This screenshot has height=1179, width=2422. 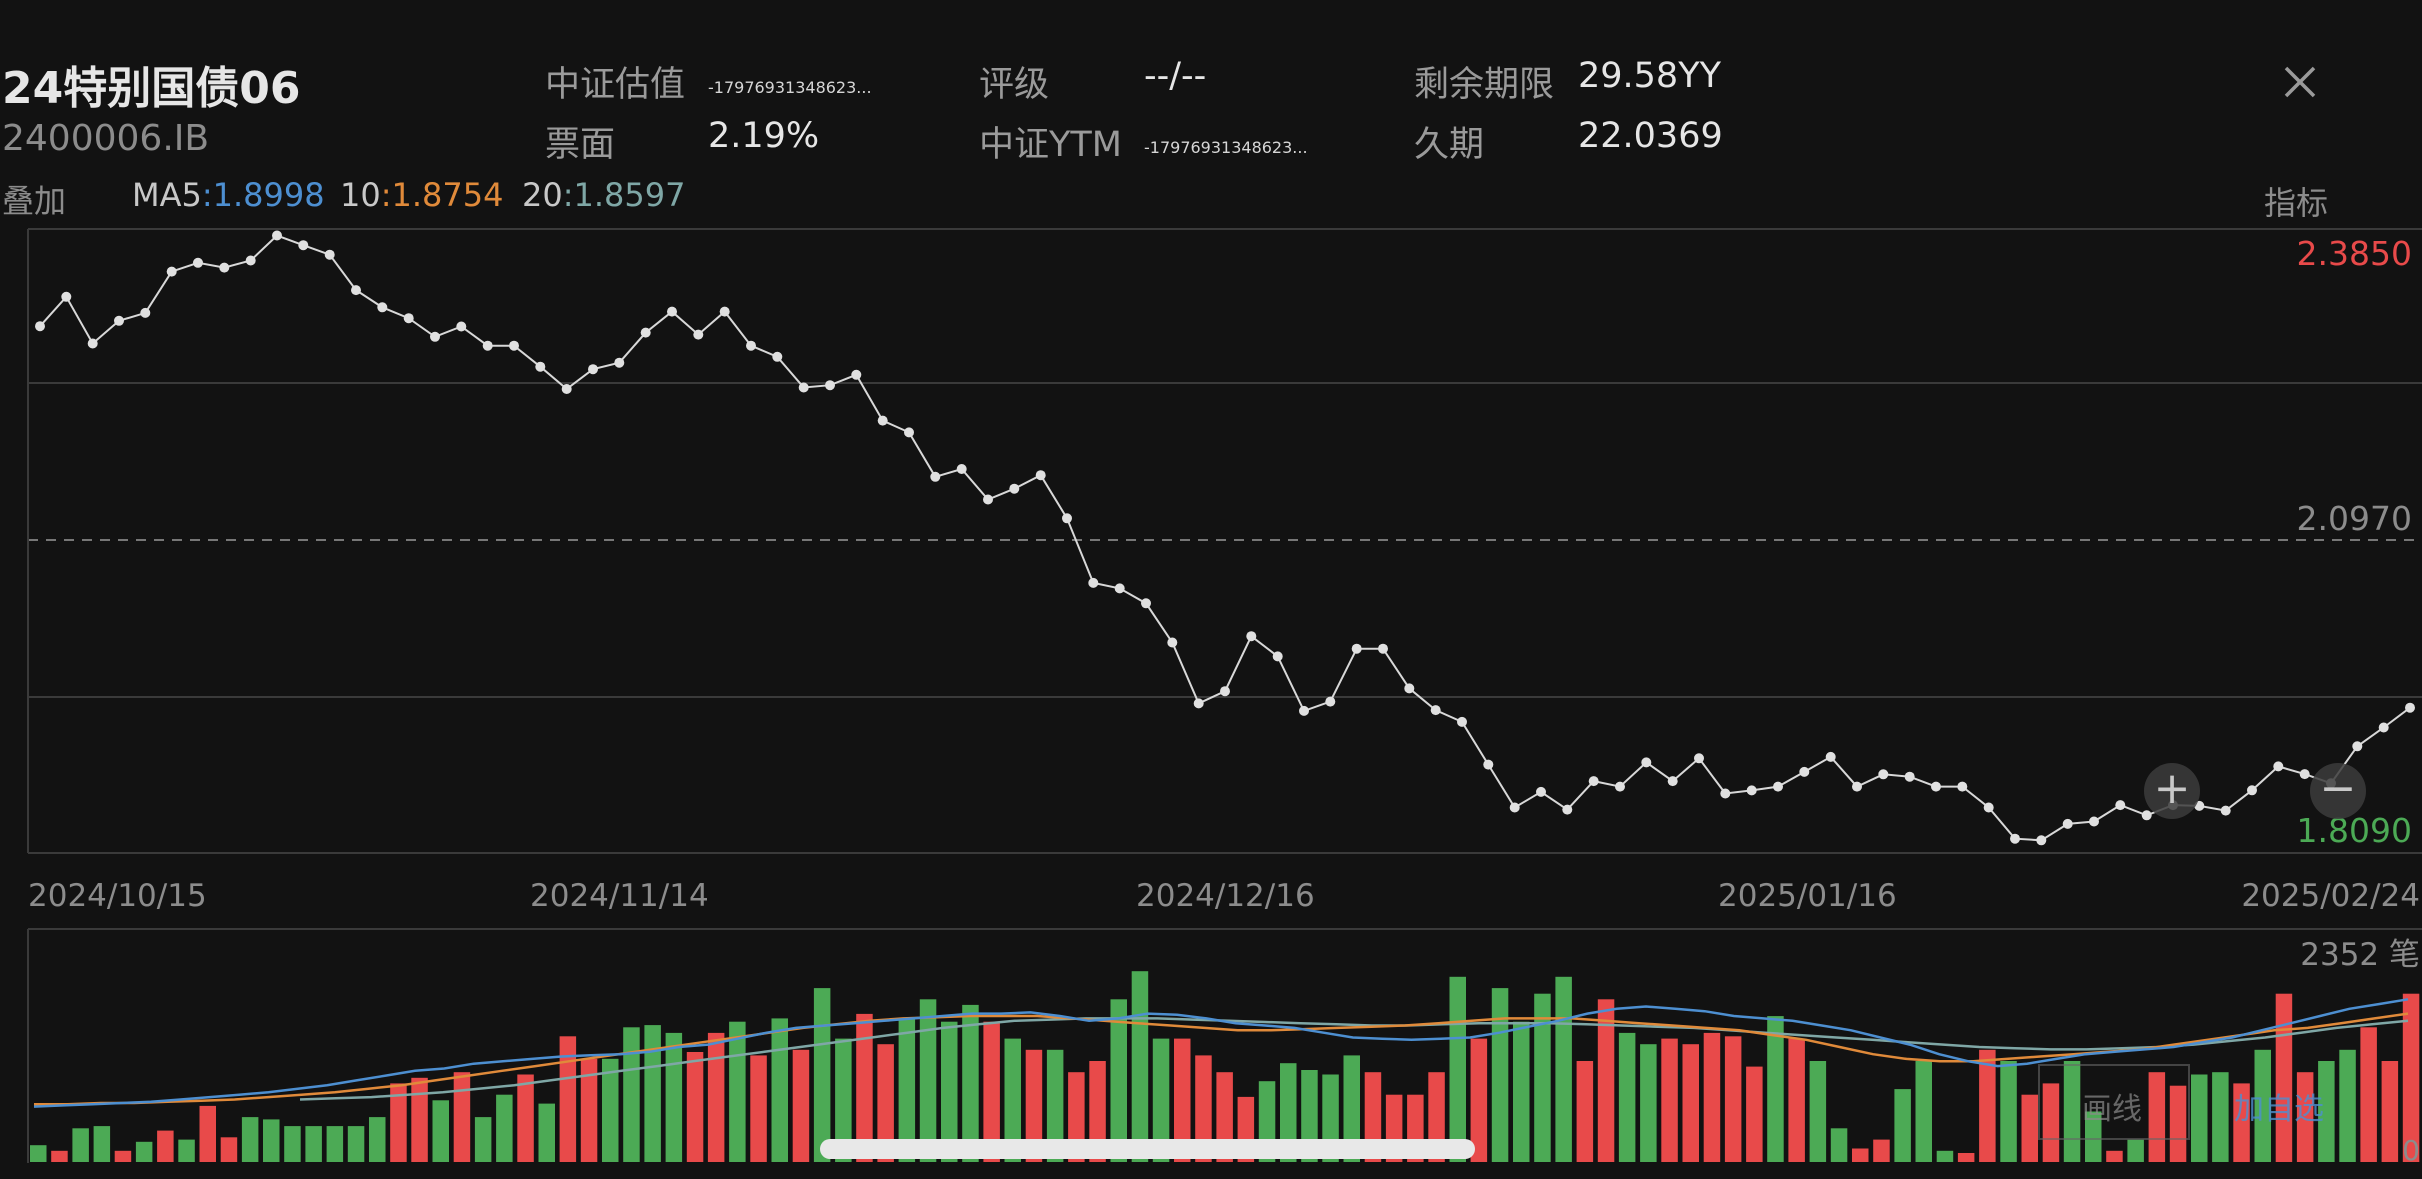 What do you see at coordinates (1014, 85) in the screenshot?
I see `rating-label: 评级` at bounding box center [1014, 85].